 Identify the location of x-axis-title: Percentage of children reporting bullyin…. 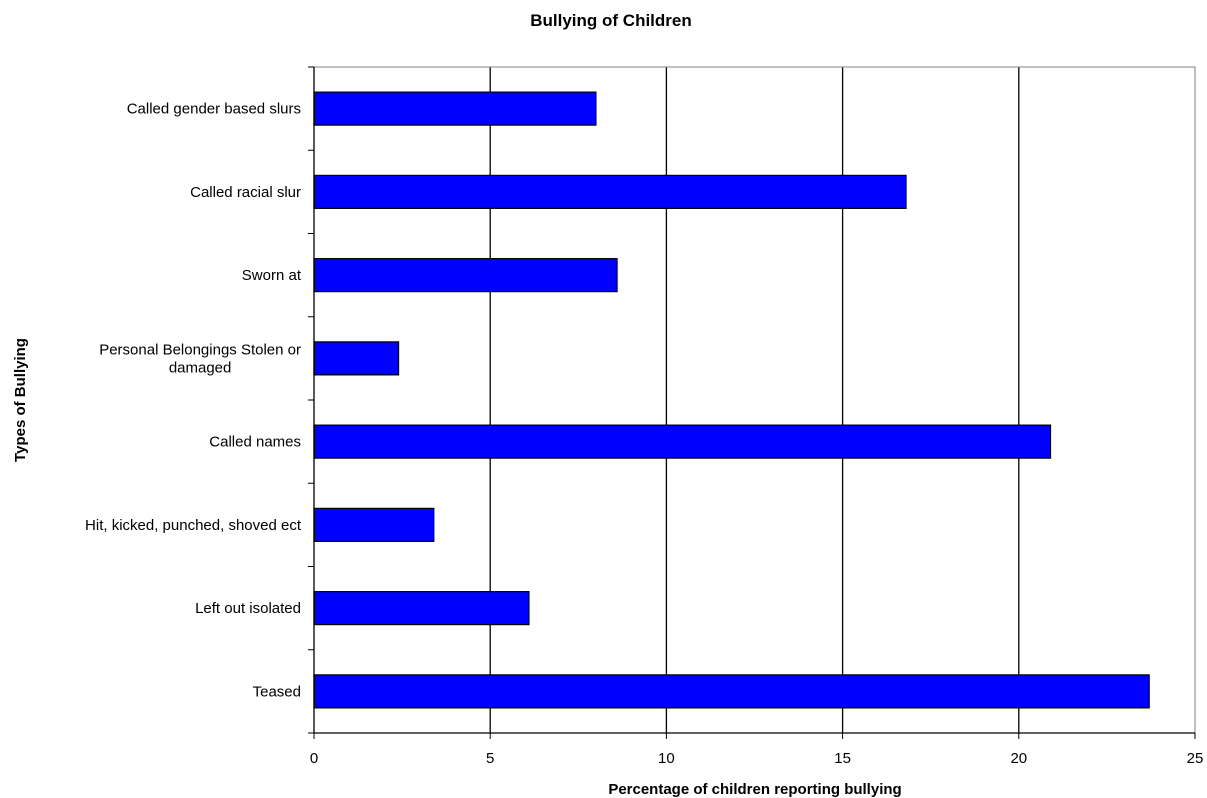
(754, 789).